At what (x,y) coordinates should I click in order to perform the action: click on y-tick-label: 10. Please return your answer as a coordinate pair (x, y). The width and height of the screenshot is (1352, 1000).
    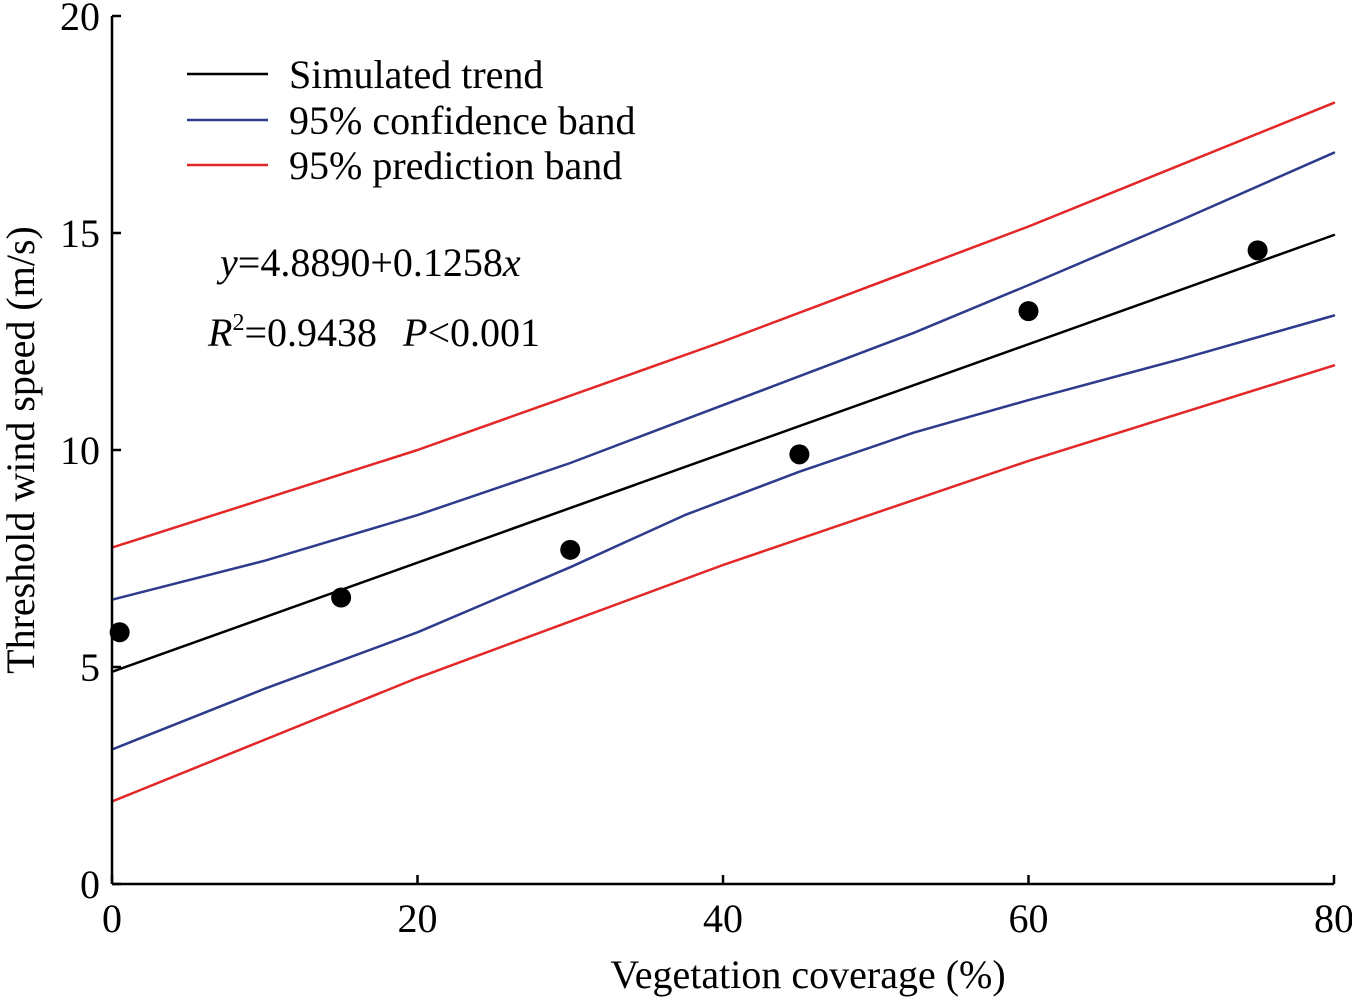
    Looking at the image, I should click on (80, 450).